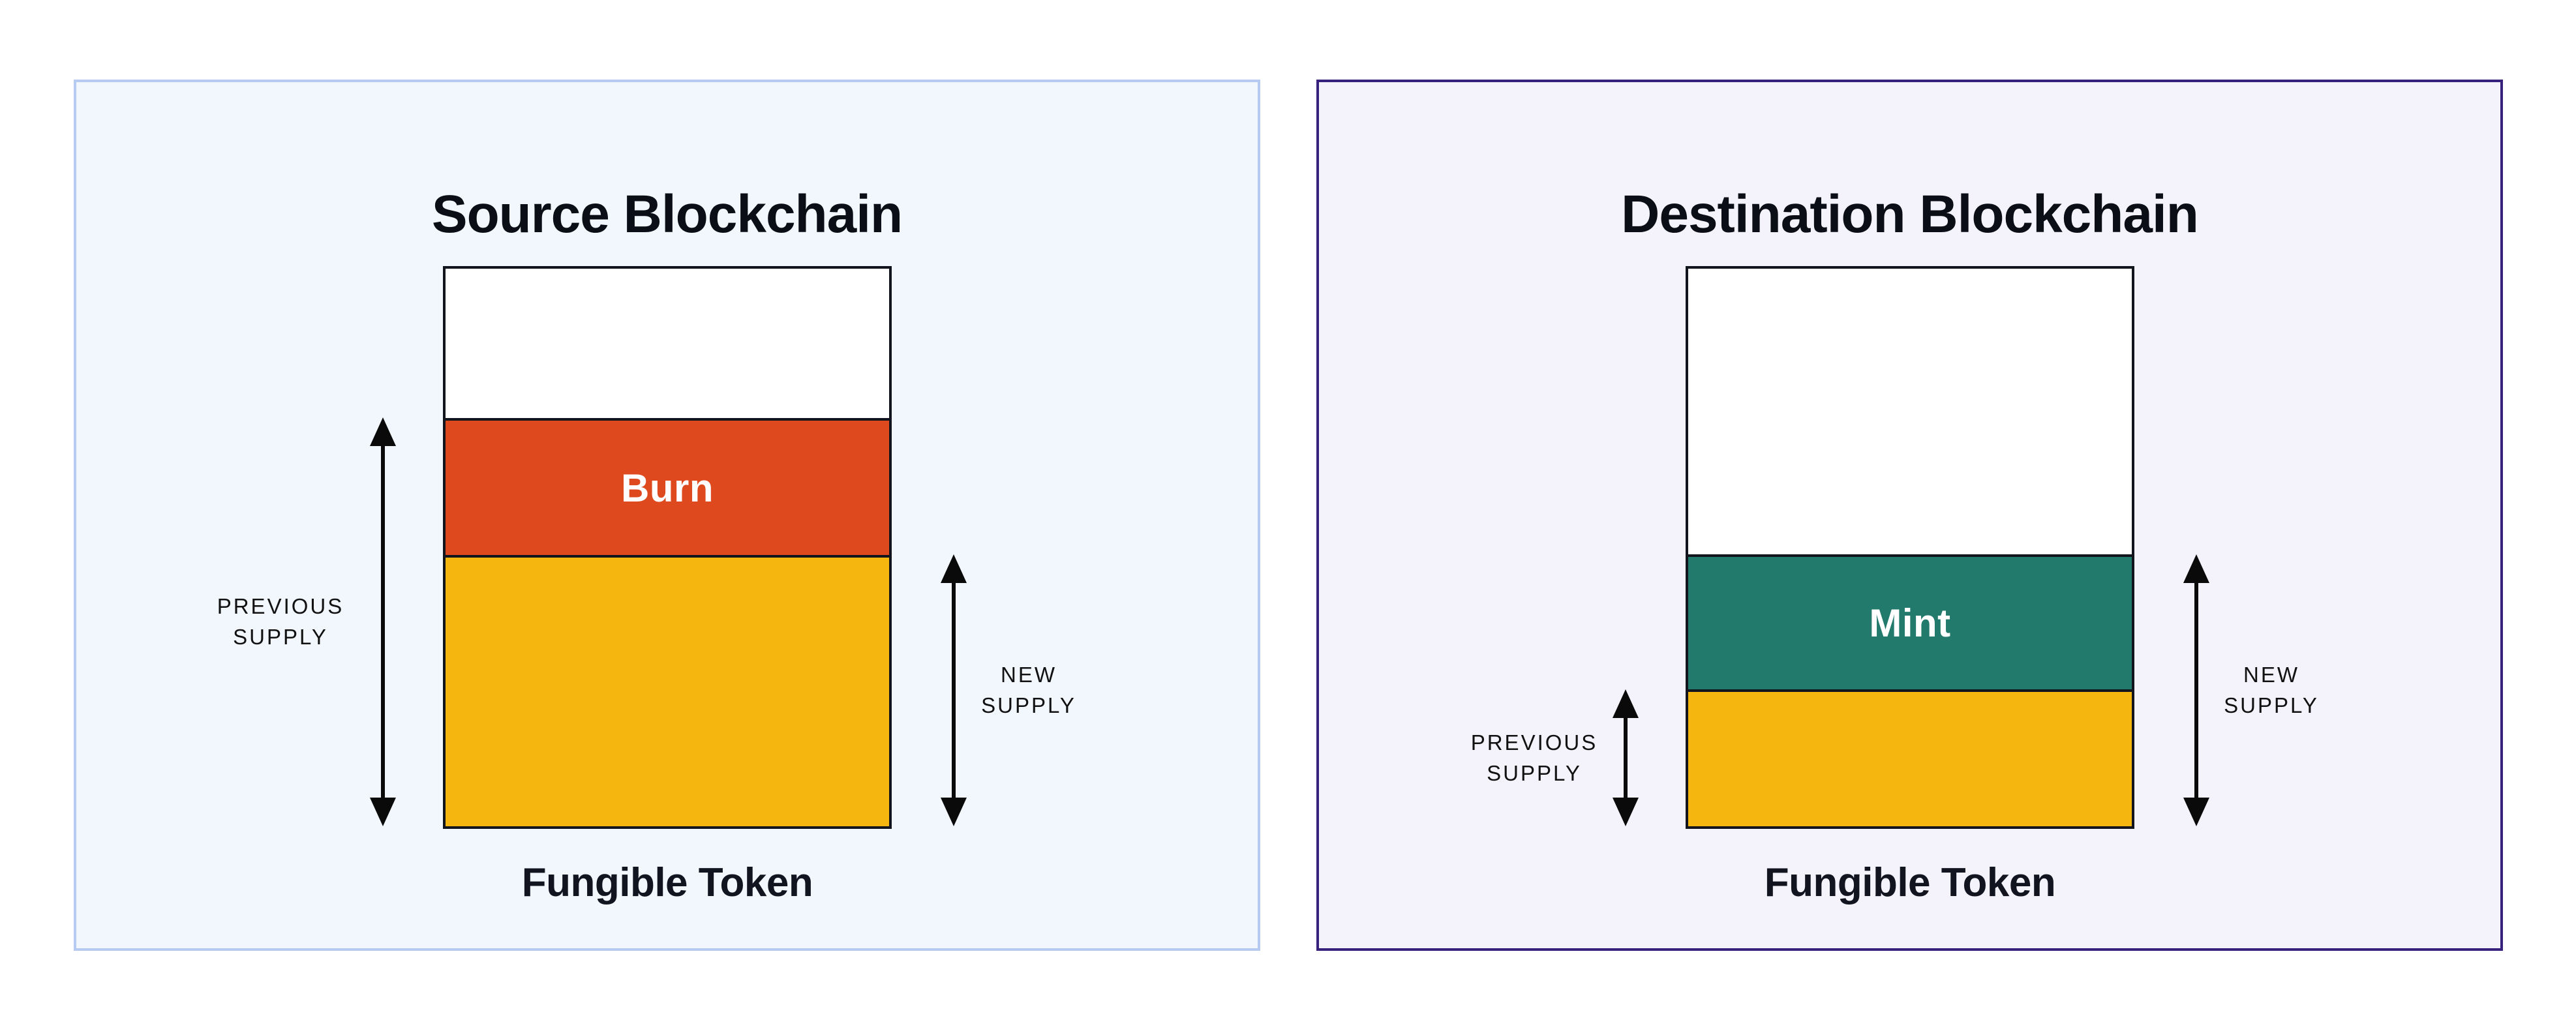 This screenshot has width=2576, height=1033. I want to click on burn-segment-label: Burn, so click(667, 488).